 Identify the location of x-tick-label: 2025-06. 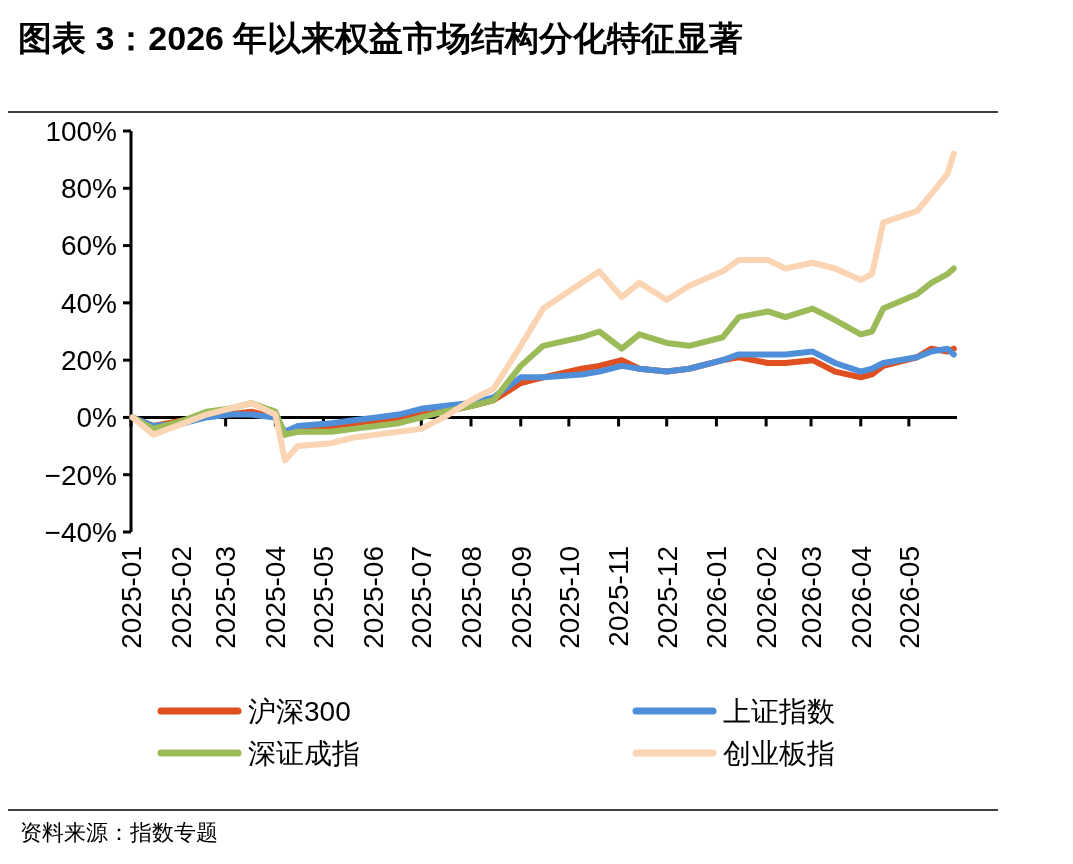
(373, 597).